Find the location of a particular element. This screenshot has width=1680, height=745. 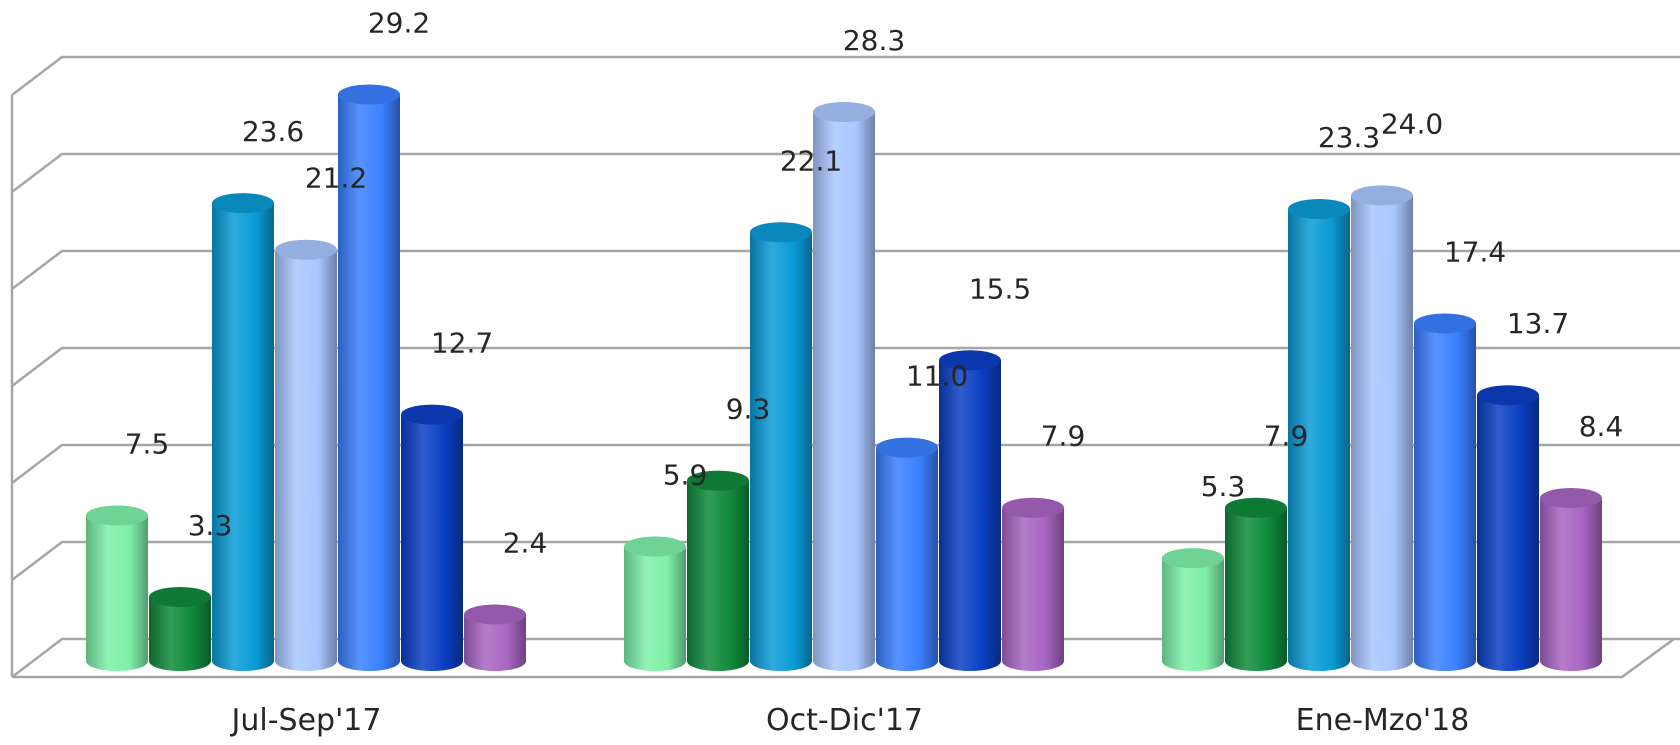

floor-edge is located at coordinates (843, 658).